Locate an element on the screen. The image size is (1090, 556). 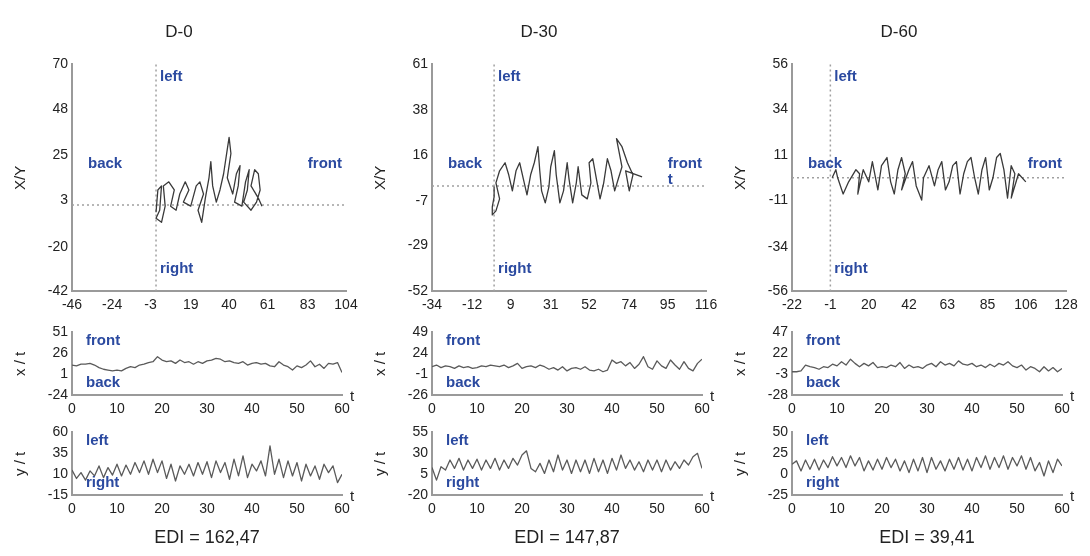
y-tick-label: 34 is located at coordinates (780, 107).